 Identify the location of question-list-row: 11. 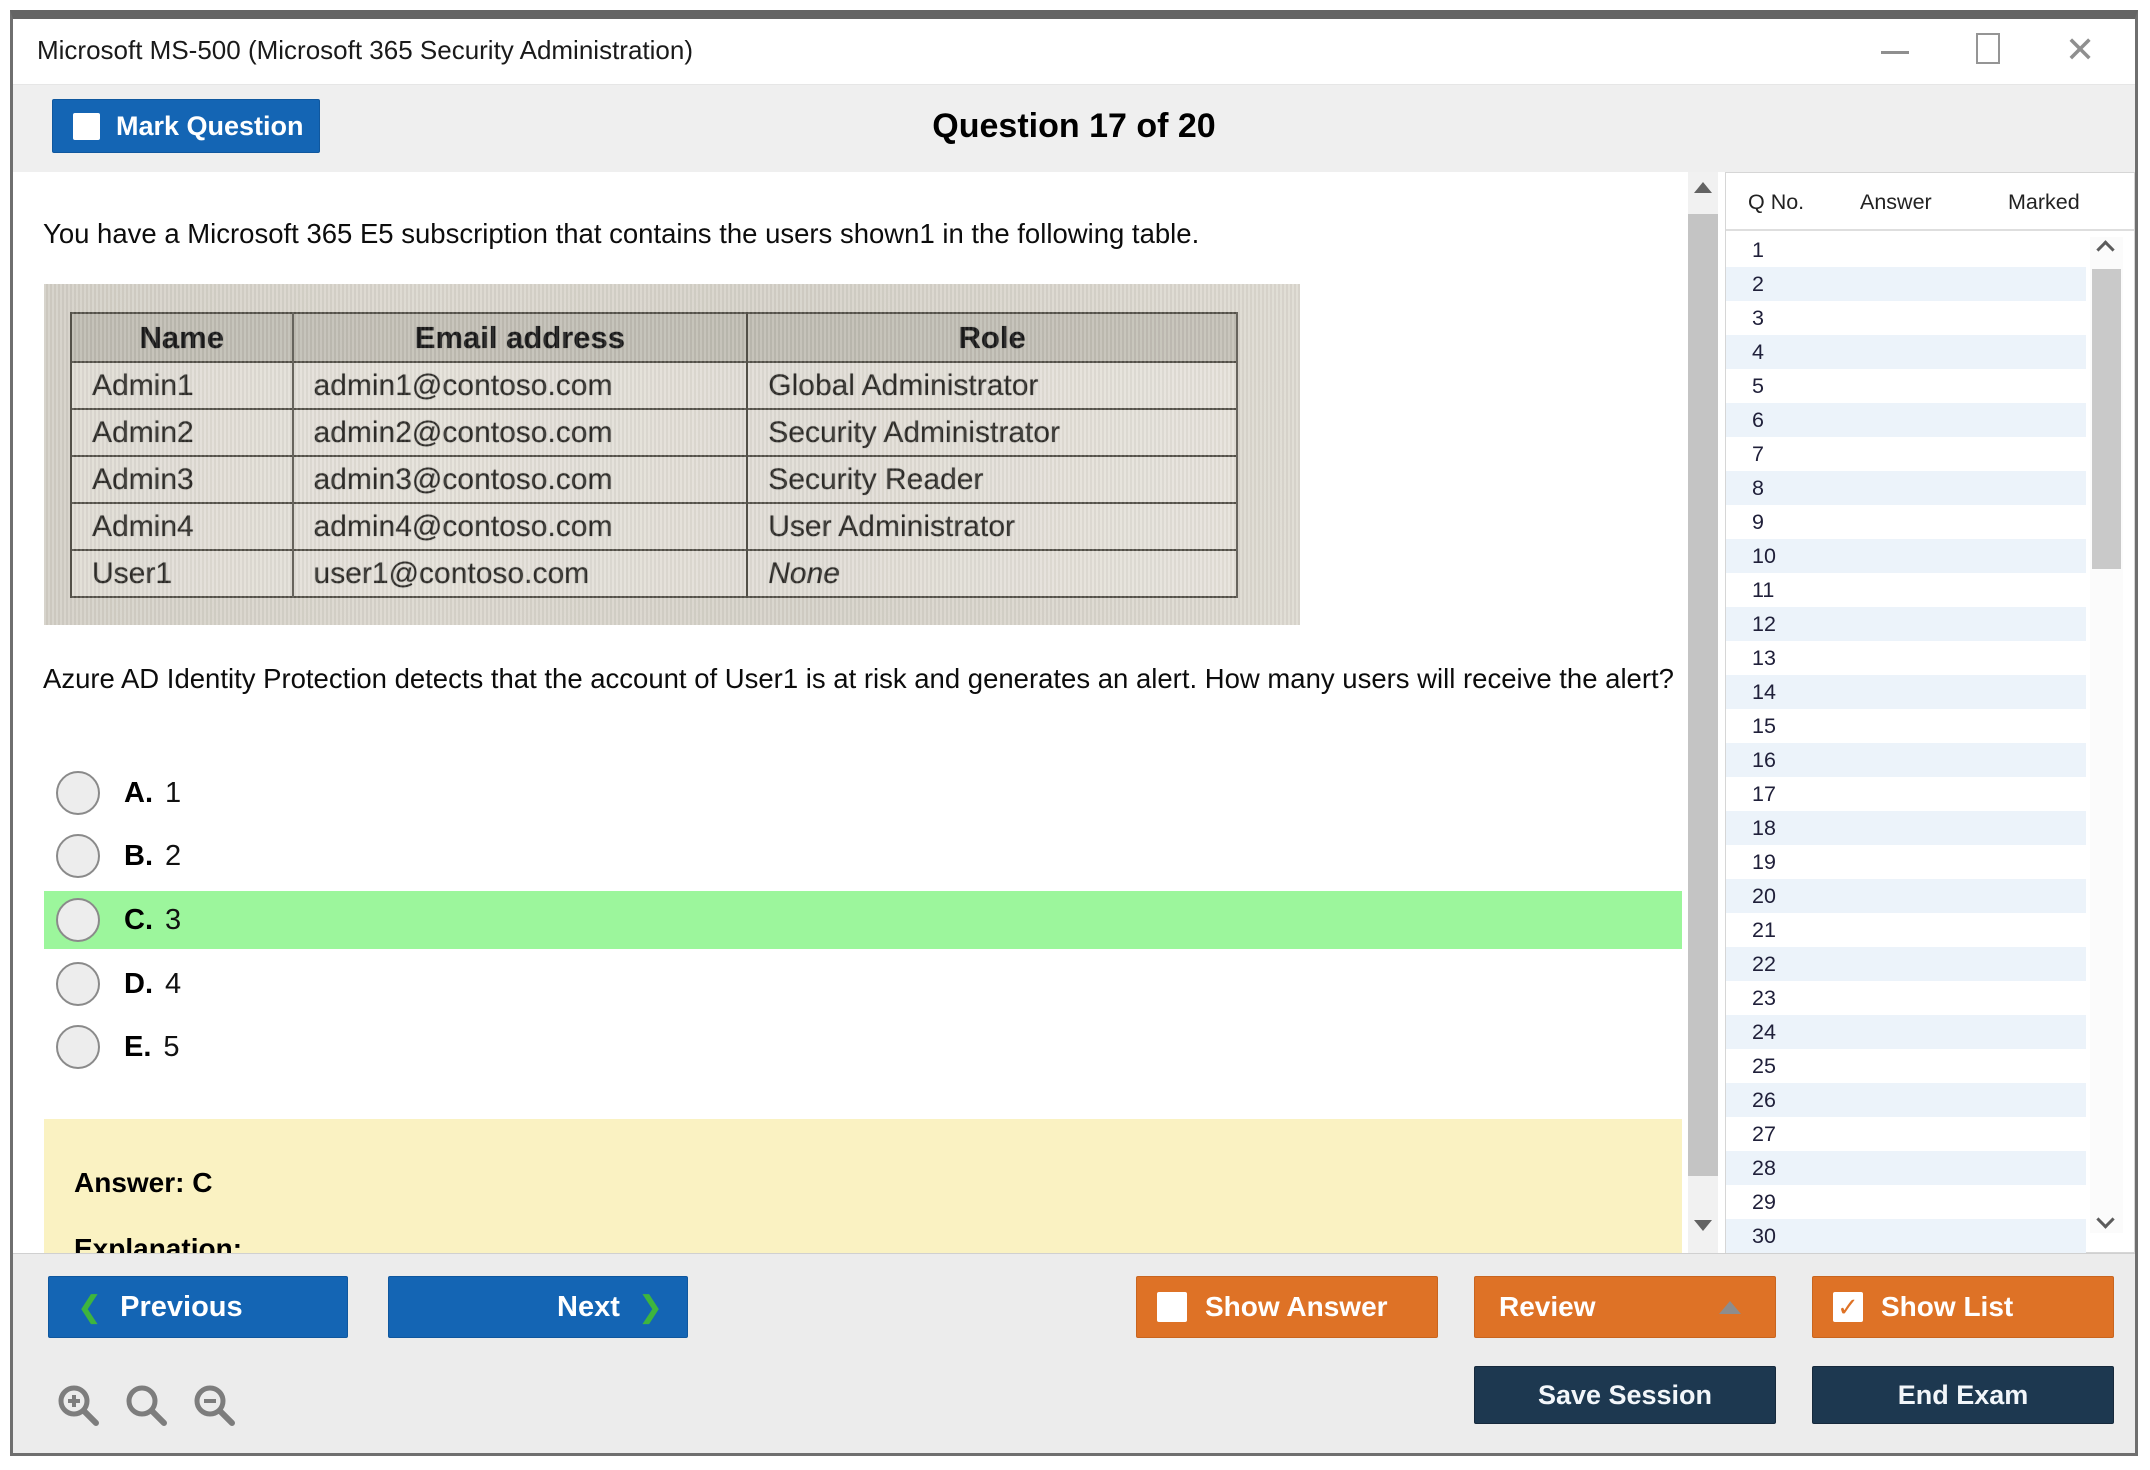
(1906, 590).